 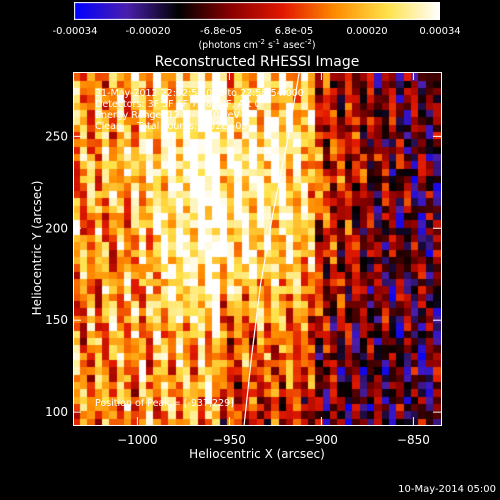 What do you see at coordinates (367, 31) in the screenshot?
I see `colorbar-tick-label: 0.00020` at bounding box center [367, 31].